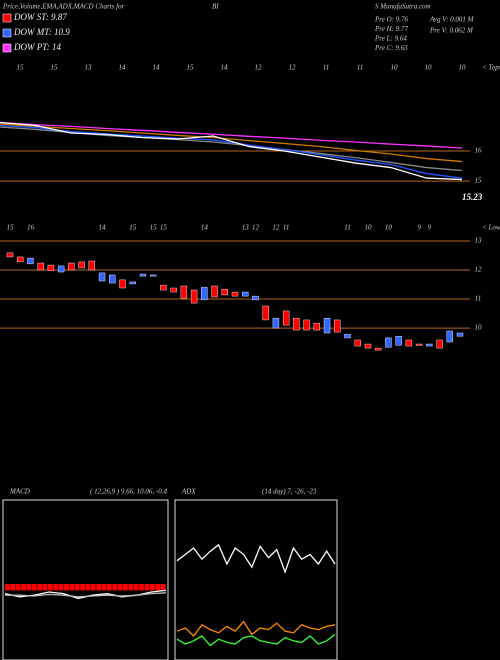 This screenshot has height=660, width=500. I want to click on legend-label: DOW MT: 10.9, so click(41, 32).